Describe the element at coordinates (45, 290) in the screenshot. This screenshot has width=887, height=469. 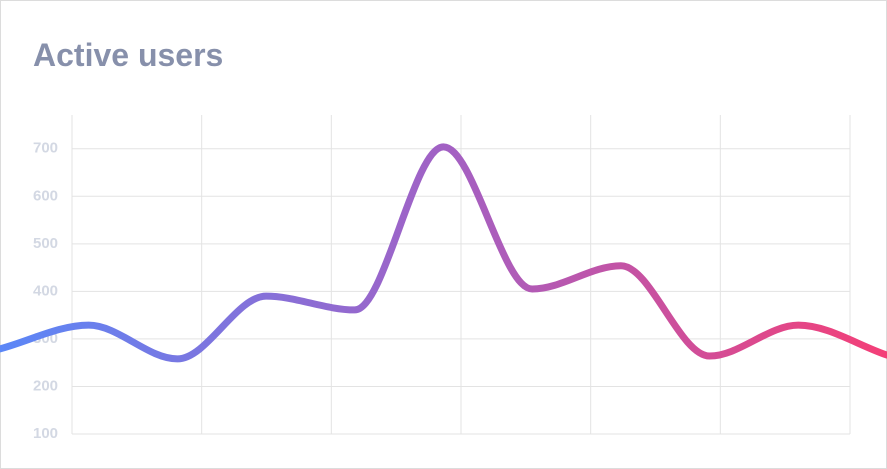
I see `y-tick-label: 400` at that location.